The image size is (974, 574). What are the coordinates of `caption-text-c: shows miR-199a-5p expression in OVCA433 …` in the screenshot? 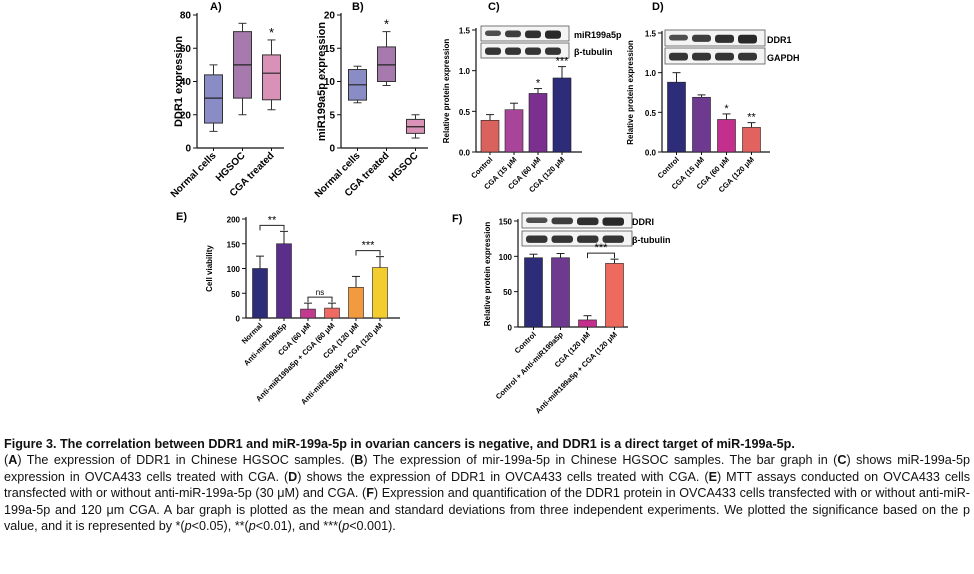 It's located at (487, 468).